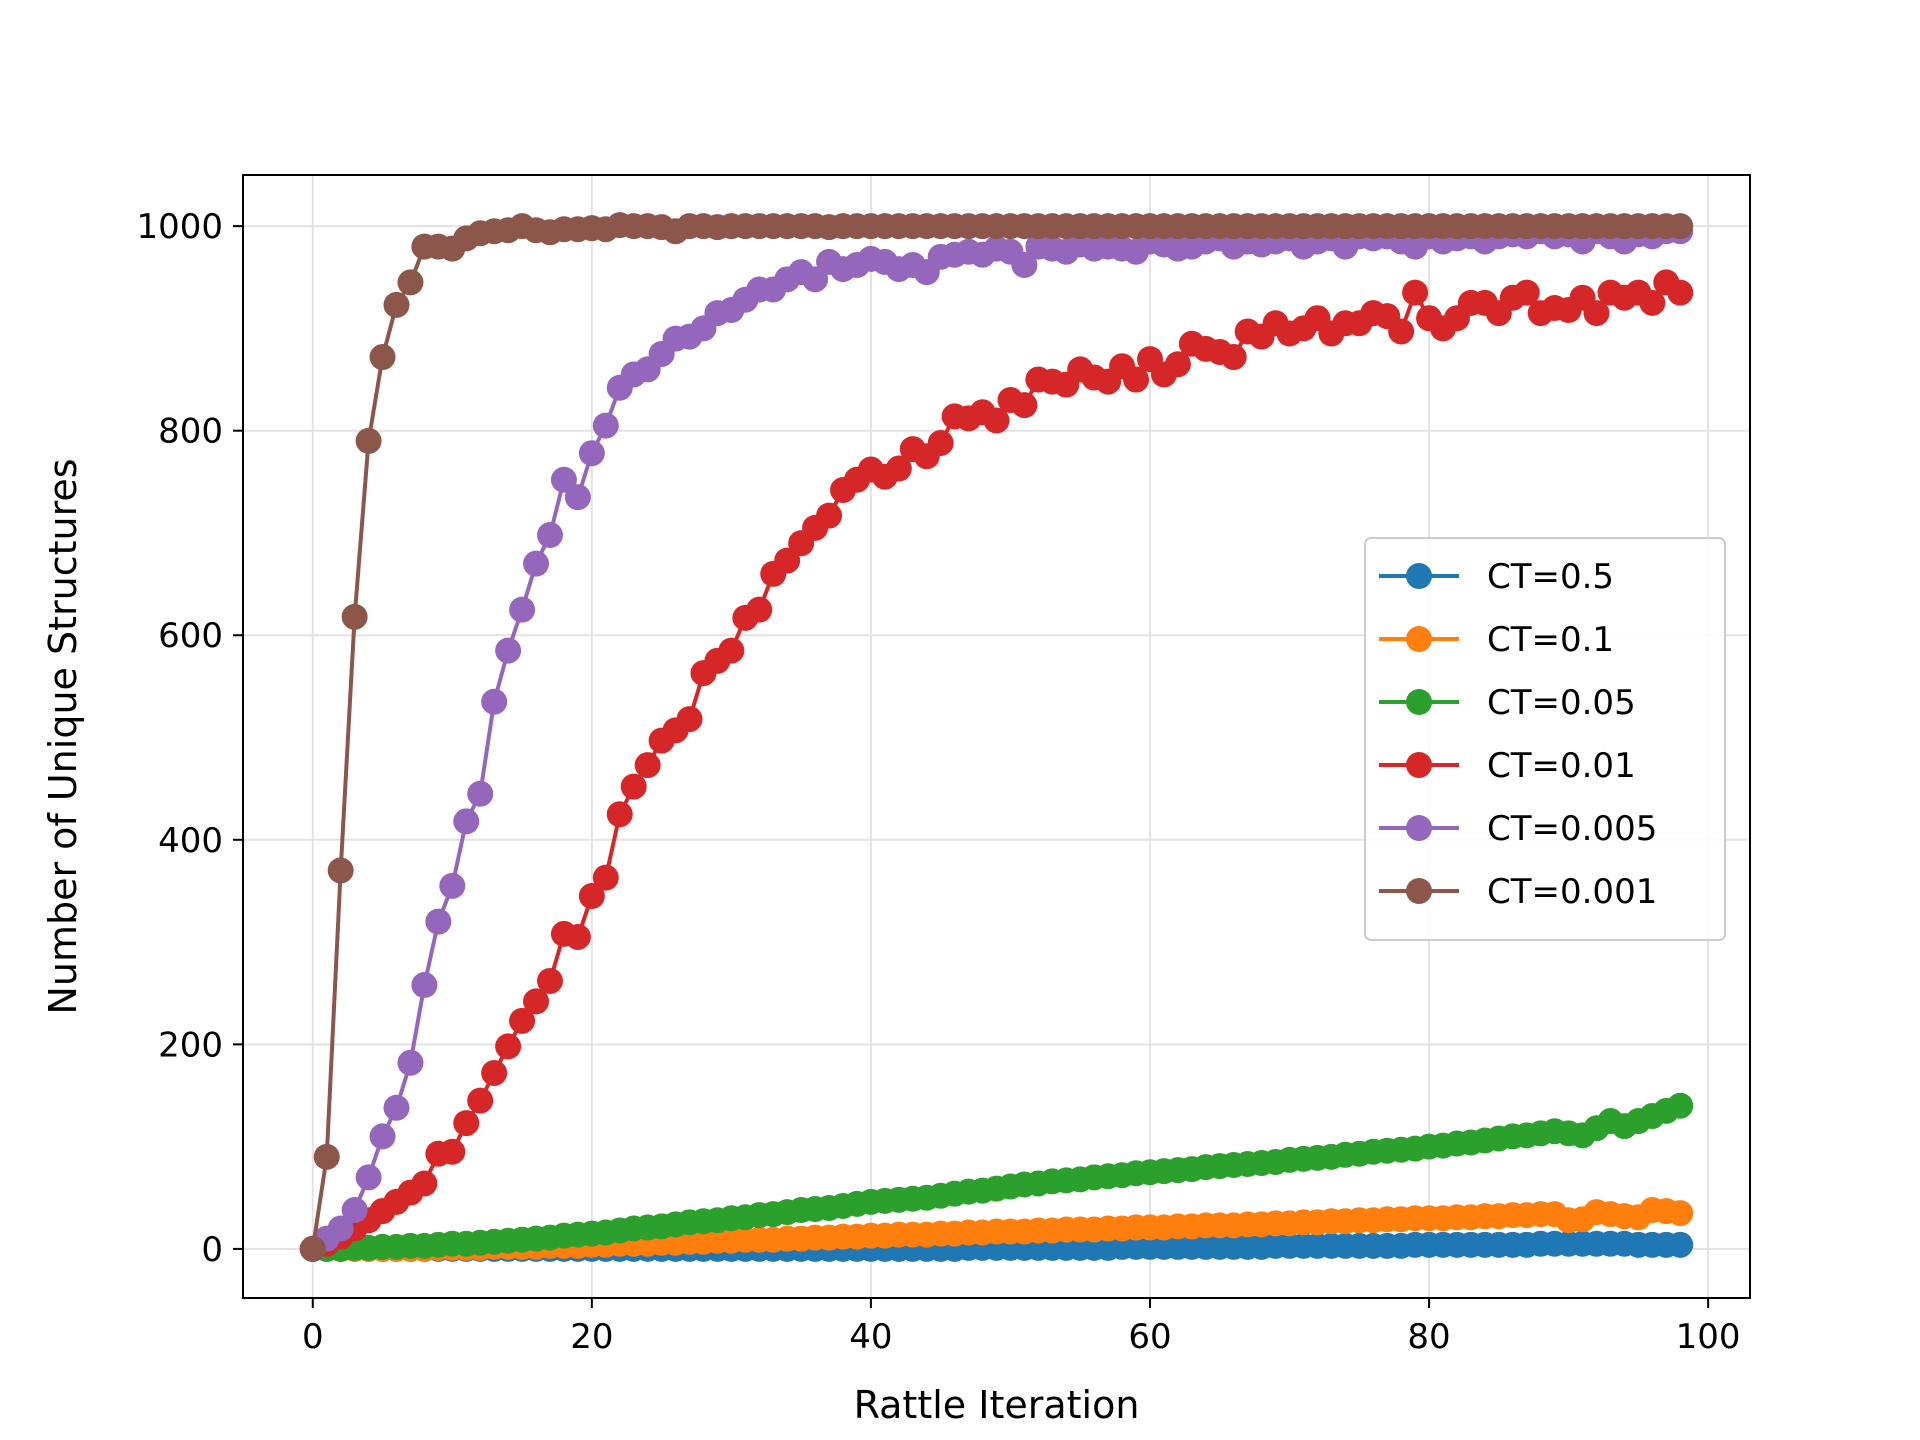 This screenshot has height=1440, width=1920. I want to click on legend-label: CT=0.001, so click(1572, 892).